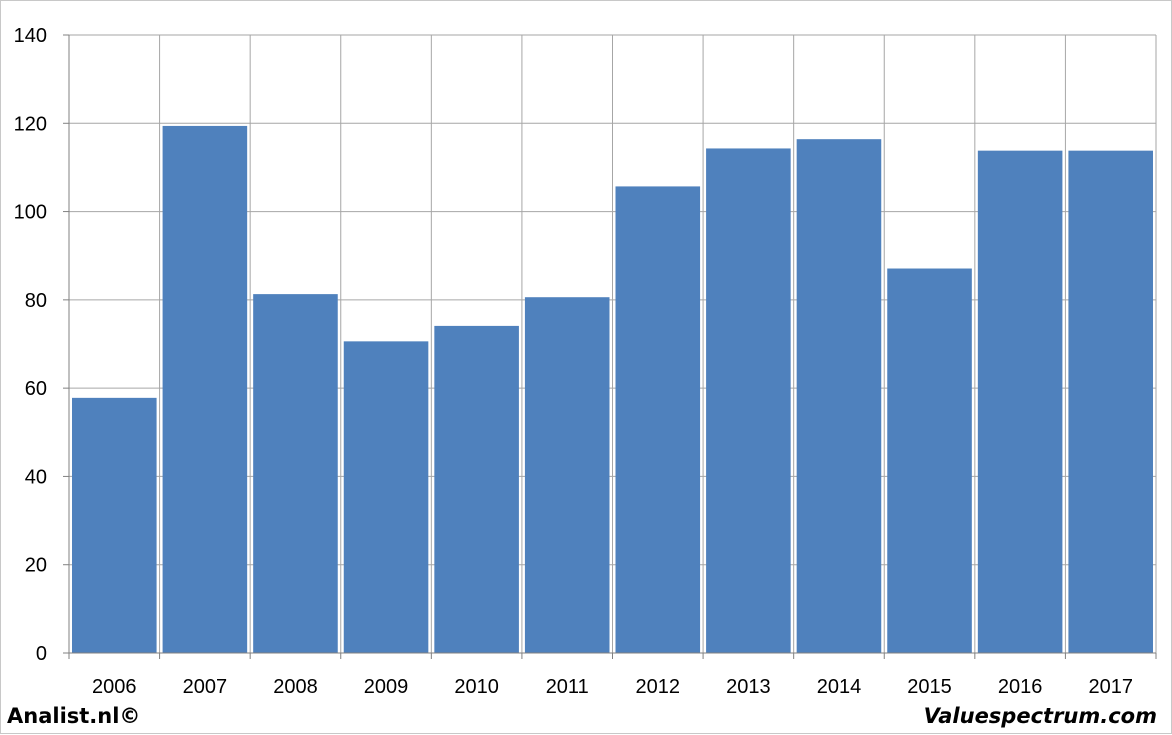 The height and width of the screenshot is (735, 1172). Describe the element at coordinates (839, 687) in the screenshot. I see `x-tick-label: 2014` at that location.